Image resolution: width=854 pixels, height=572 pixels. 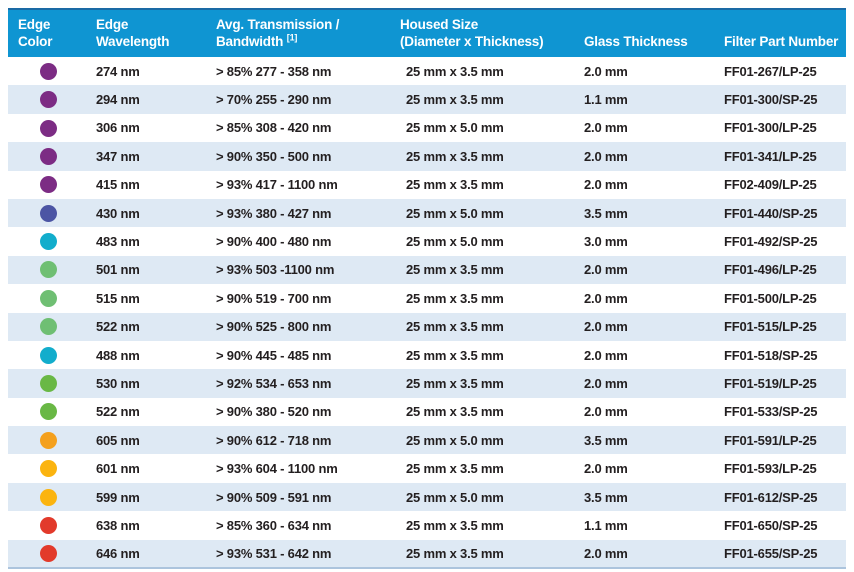 I want to click on col-header-line: Avg. Transmission /, so click(x=278, y=24).